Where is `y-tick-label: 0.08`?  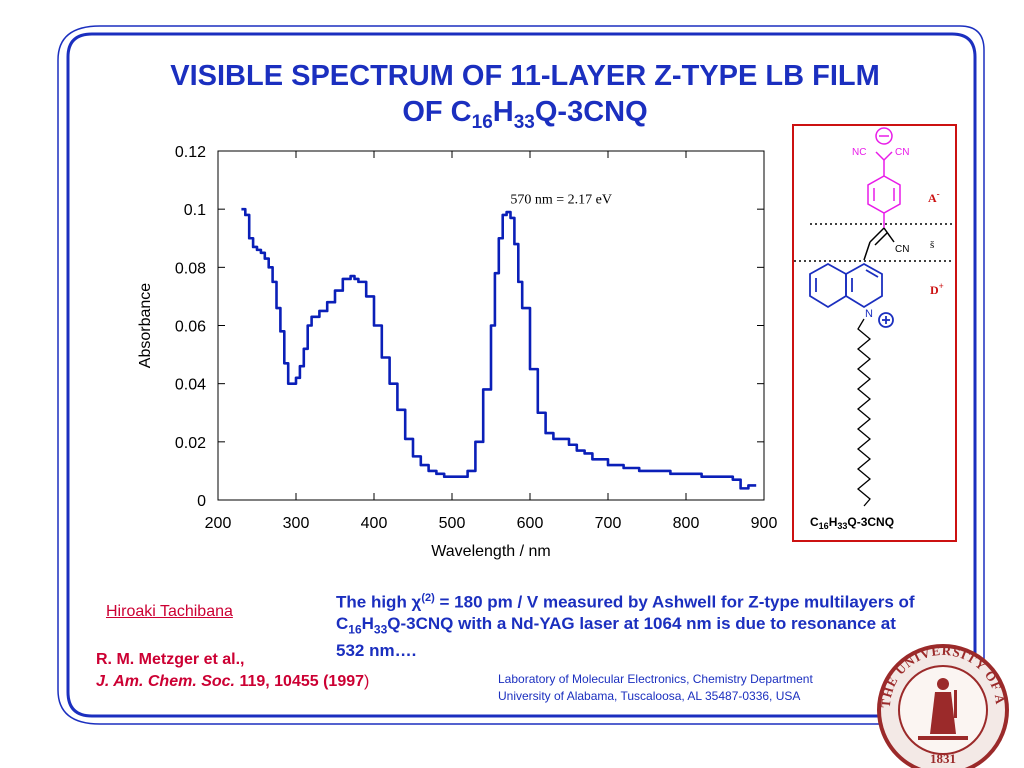 y-tick-label: 0.08 is located at coordinates (190, 268).